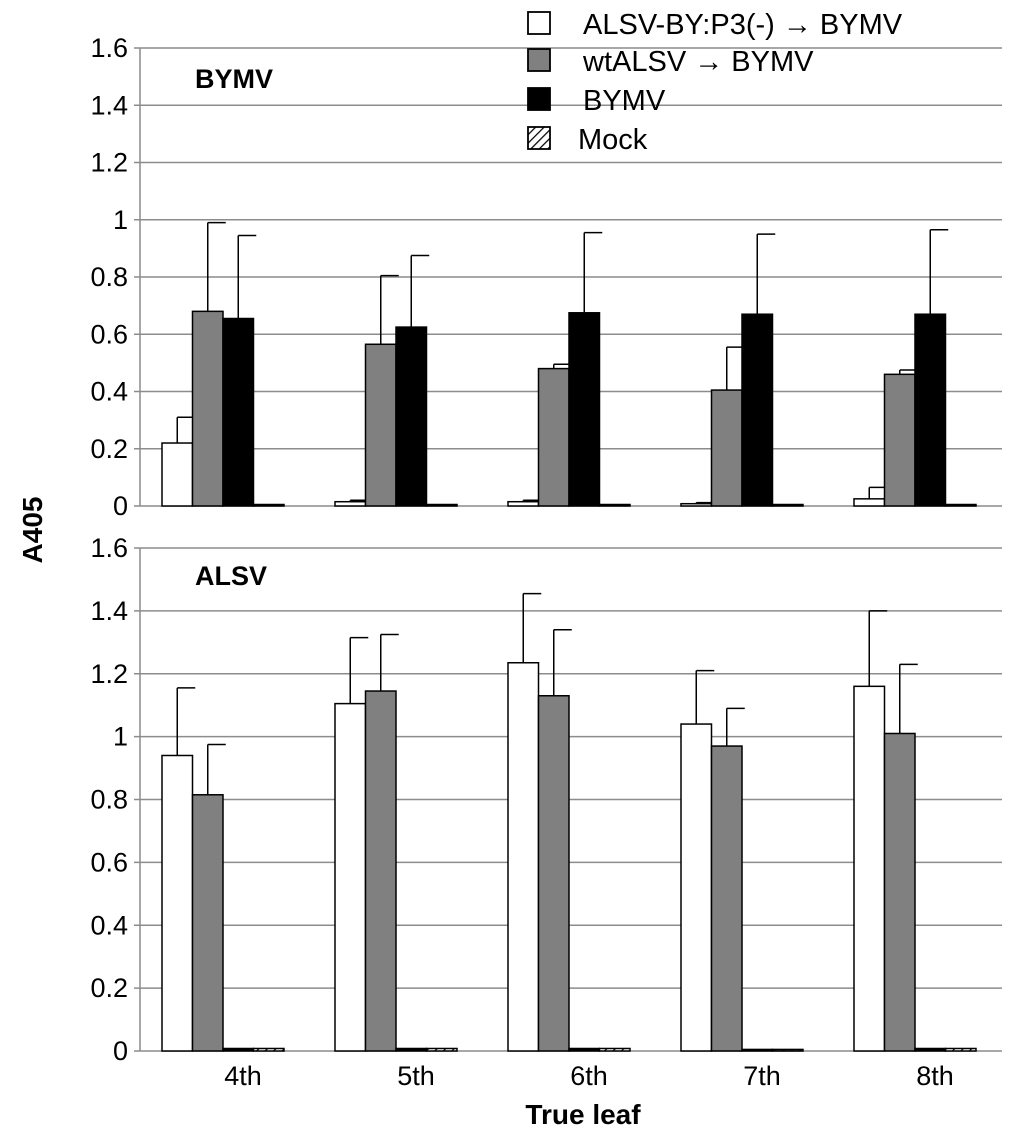 This screenshot has height=1141, width=1024. Describe the element at coordinates (589, 1076) in the screenshot. I see `x-tick-label: 6th` at that location.